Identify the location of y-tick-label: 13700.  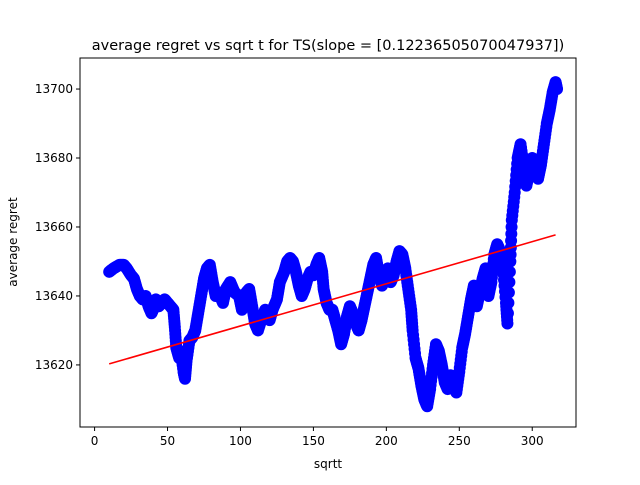
(54, 89).